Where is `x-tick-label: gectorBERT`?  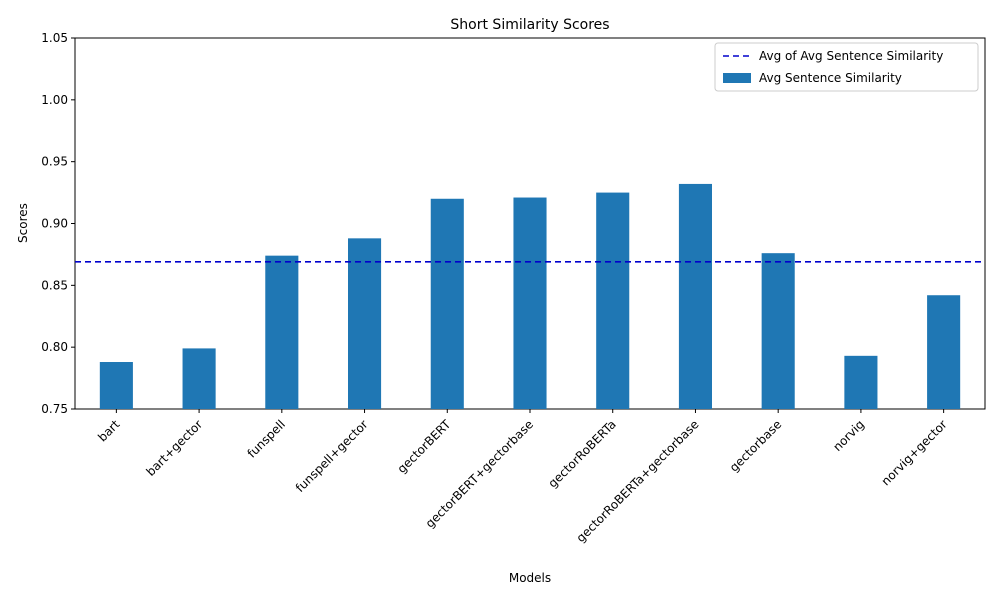
x-tick-label: gectorBERT is located at coordinates (424, 446).